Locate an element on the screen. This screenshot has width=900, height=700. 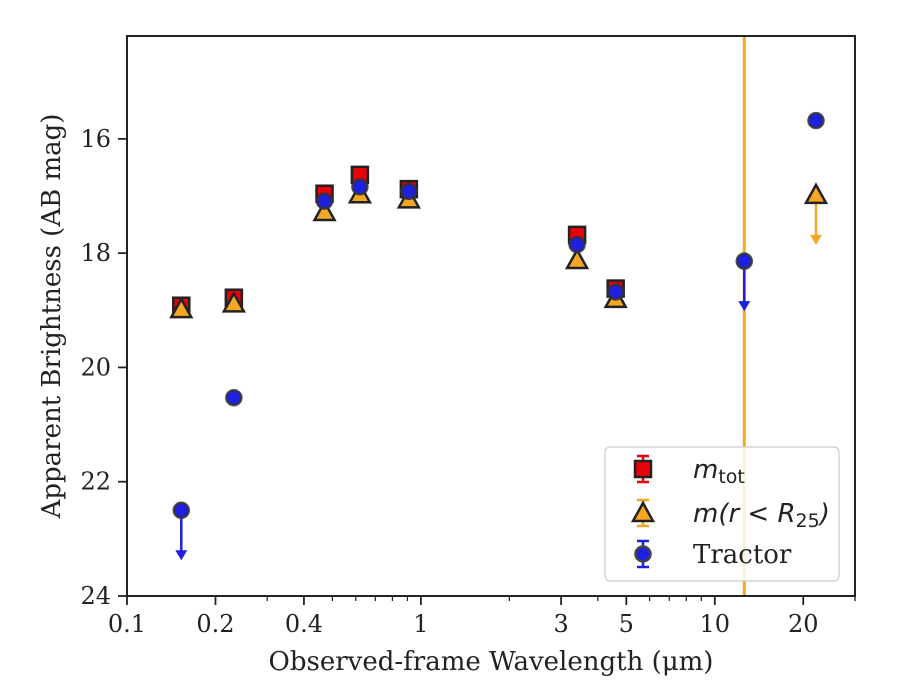
legend-marker-mr25 is located at coordinates (643, 513).